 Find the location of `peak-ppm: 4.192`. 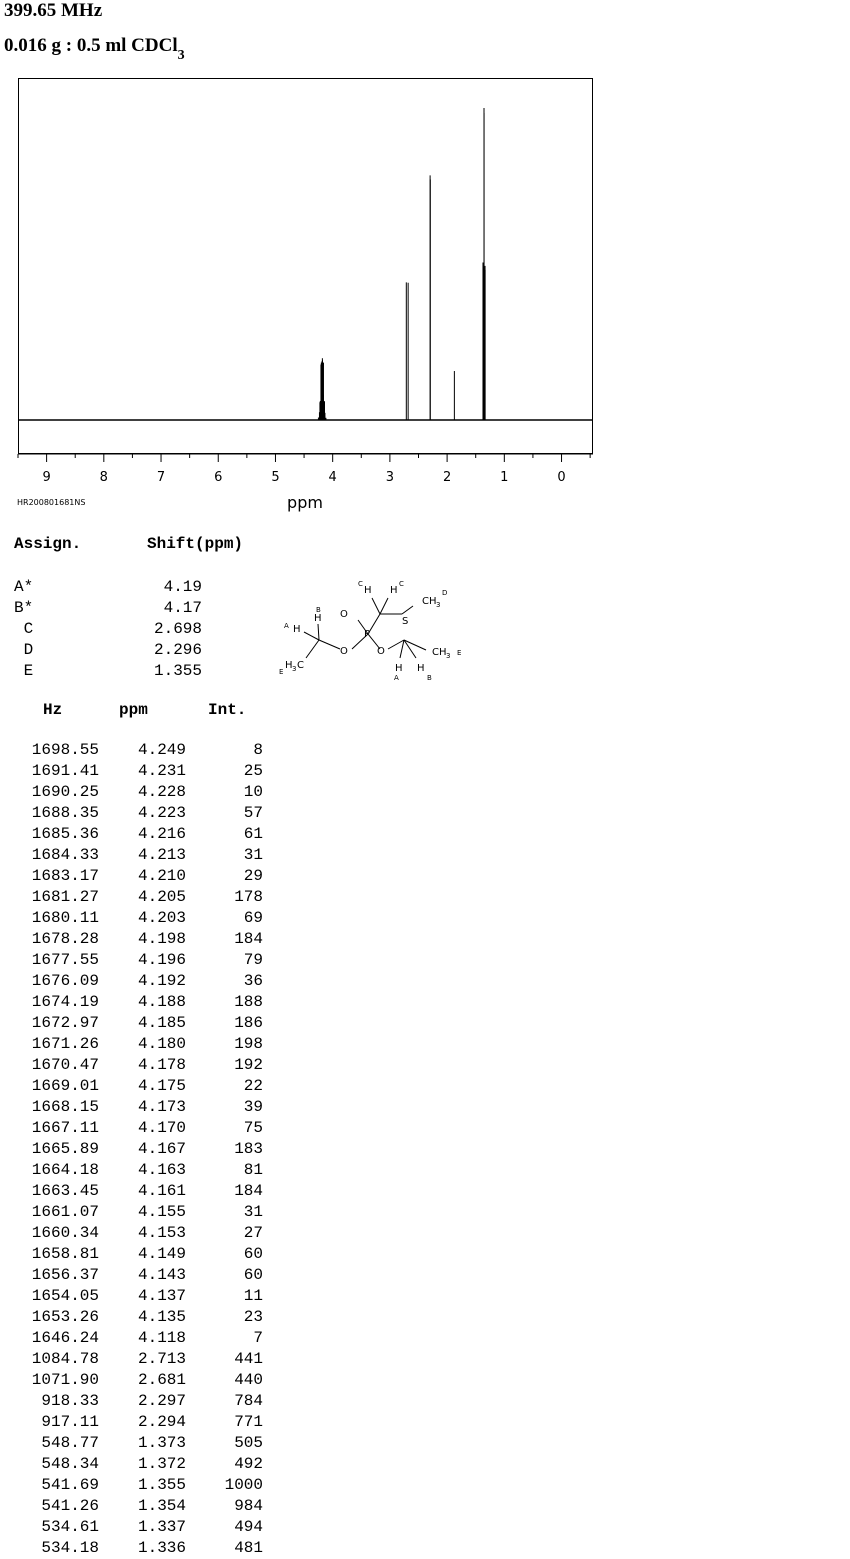

peak-ppm: 4.192 is located at coordinates (161, 981).